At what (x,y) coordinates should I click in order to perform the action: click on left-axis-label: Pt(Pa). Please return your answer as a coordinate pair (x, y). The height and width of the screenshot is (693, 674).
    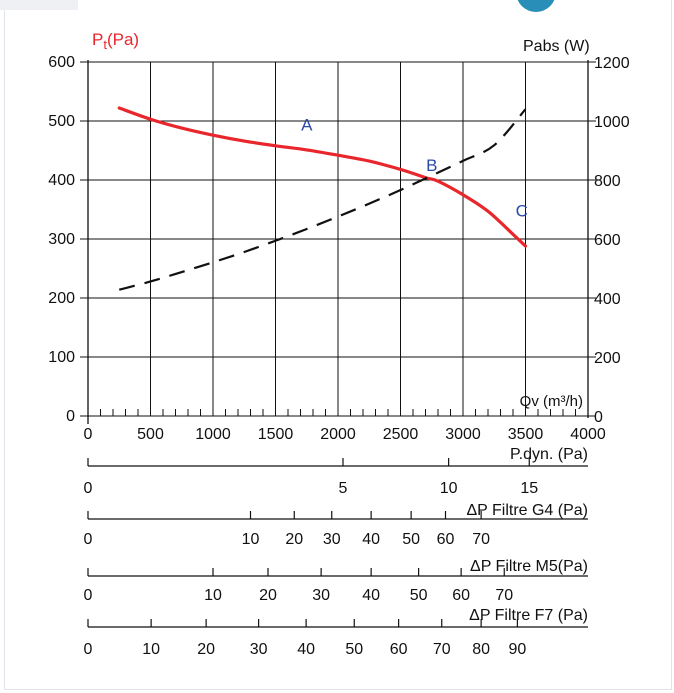
    Looking at the image, I should click on (115, 41).